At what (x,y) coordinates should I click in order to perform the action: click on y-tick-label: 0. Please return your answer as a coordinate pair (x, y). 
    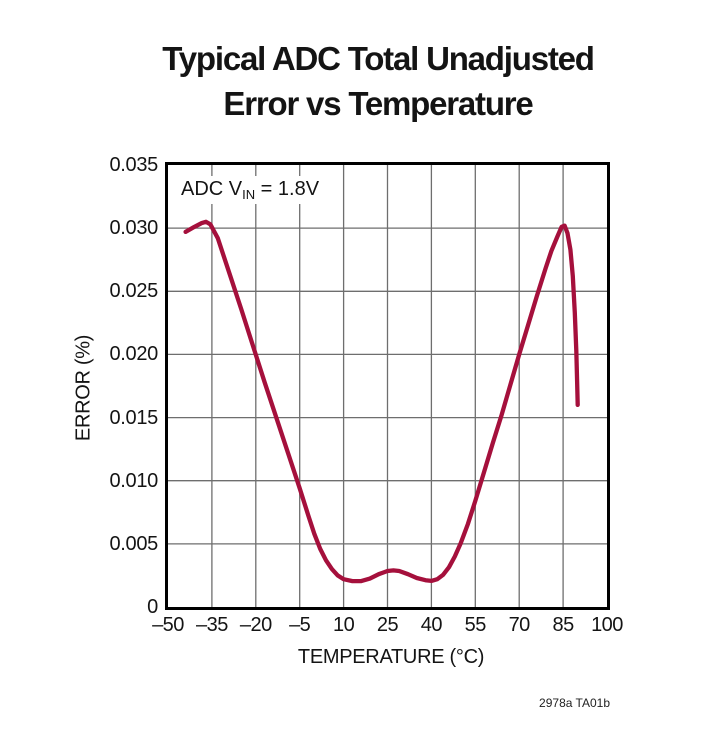
    Looking at the image, I should click on (152, 607).